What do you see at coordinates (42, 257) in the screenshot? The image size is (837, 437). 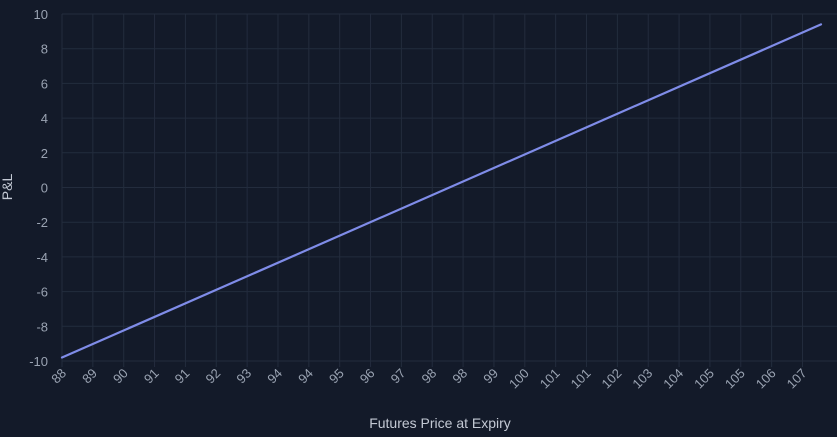 I see `y-tick-label: -4` at bounding box center [42, 257].